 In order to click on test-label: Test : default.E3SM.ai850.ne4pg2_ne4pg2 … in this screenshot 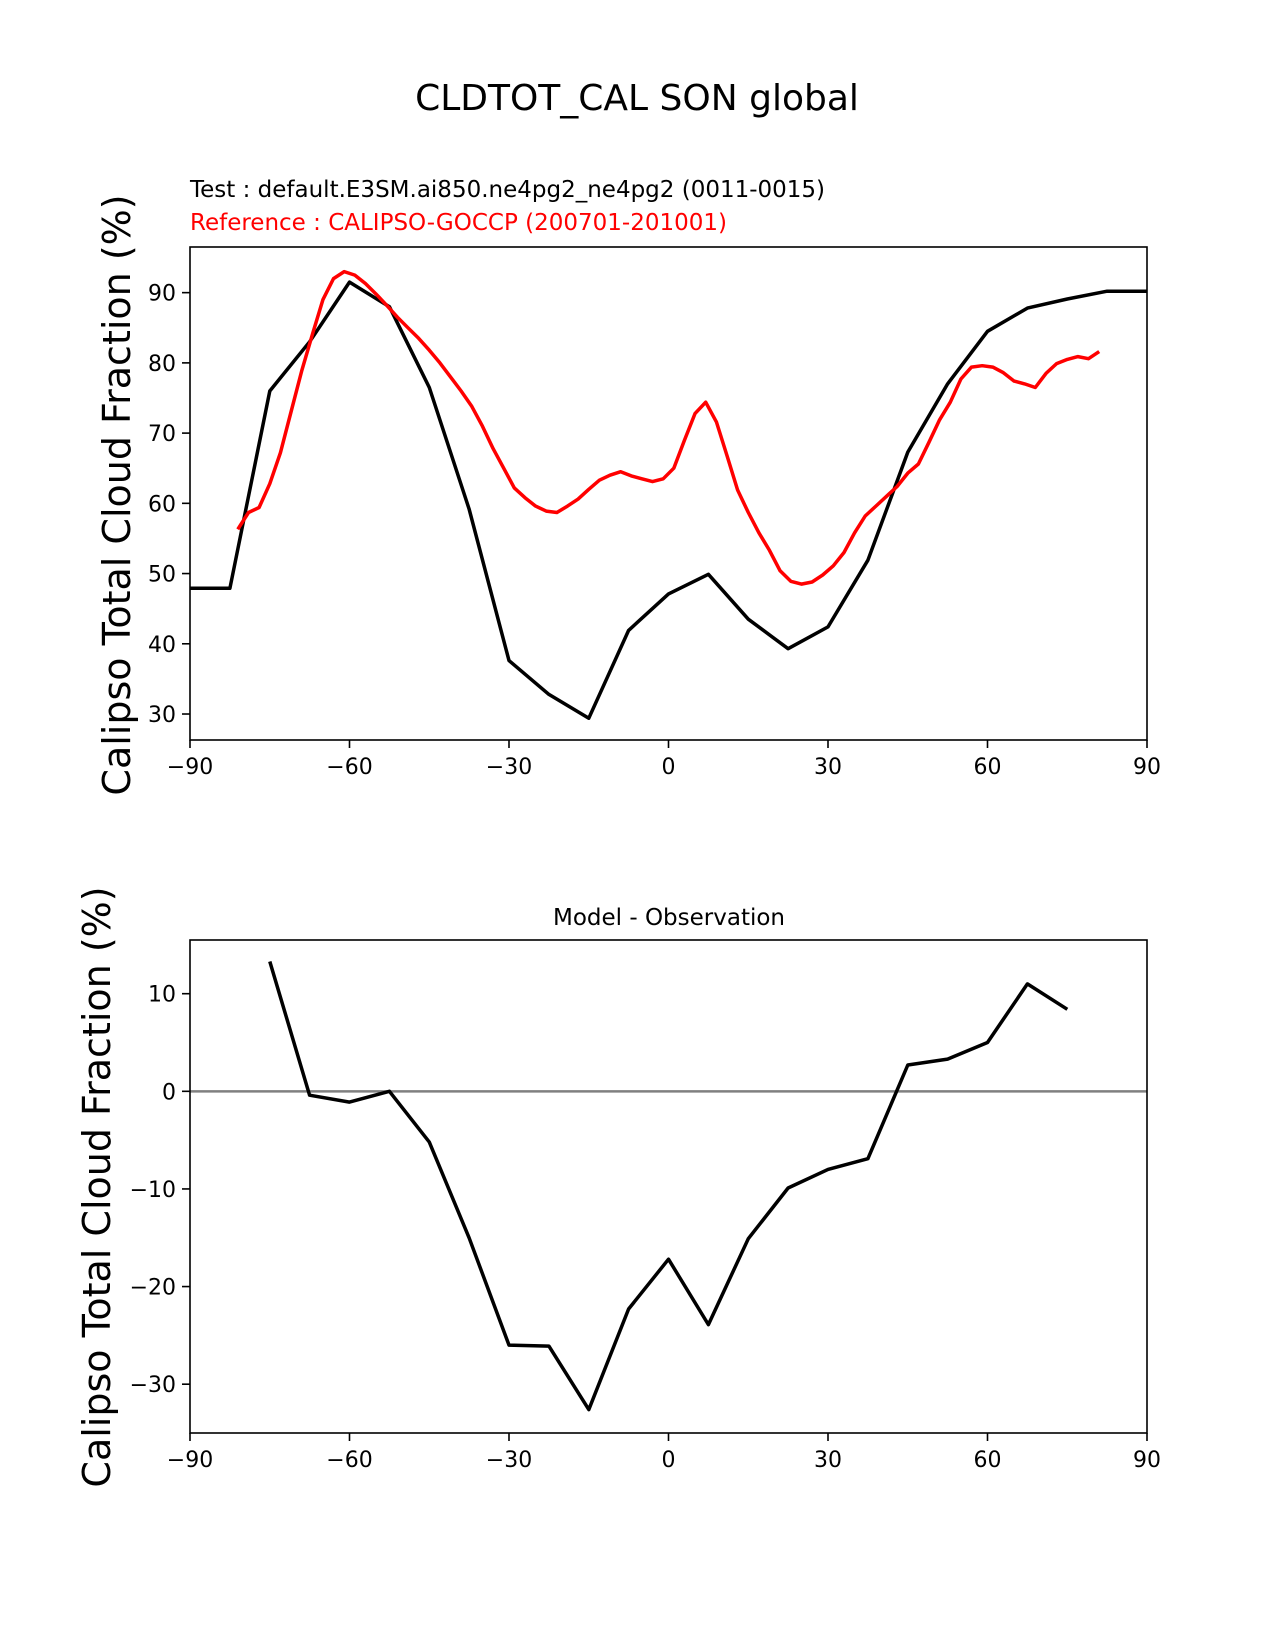, I will do `click(507, 190)`.